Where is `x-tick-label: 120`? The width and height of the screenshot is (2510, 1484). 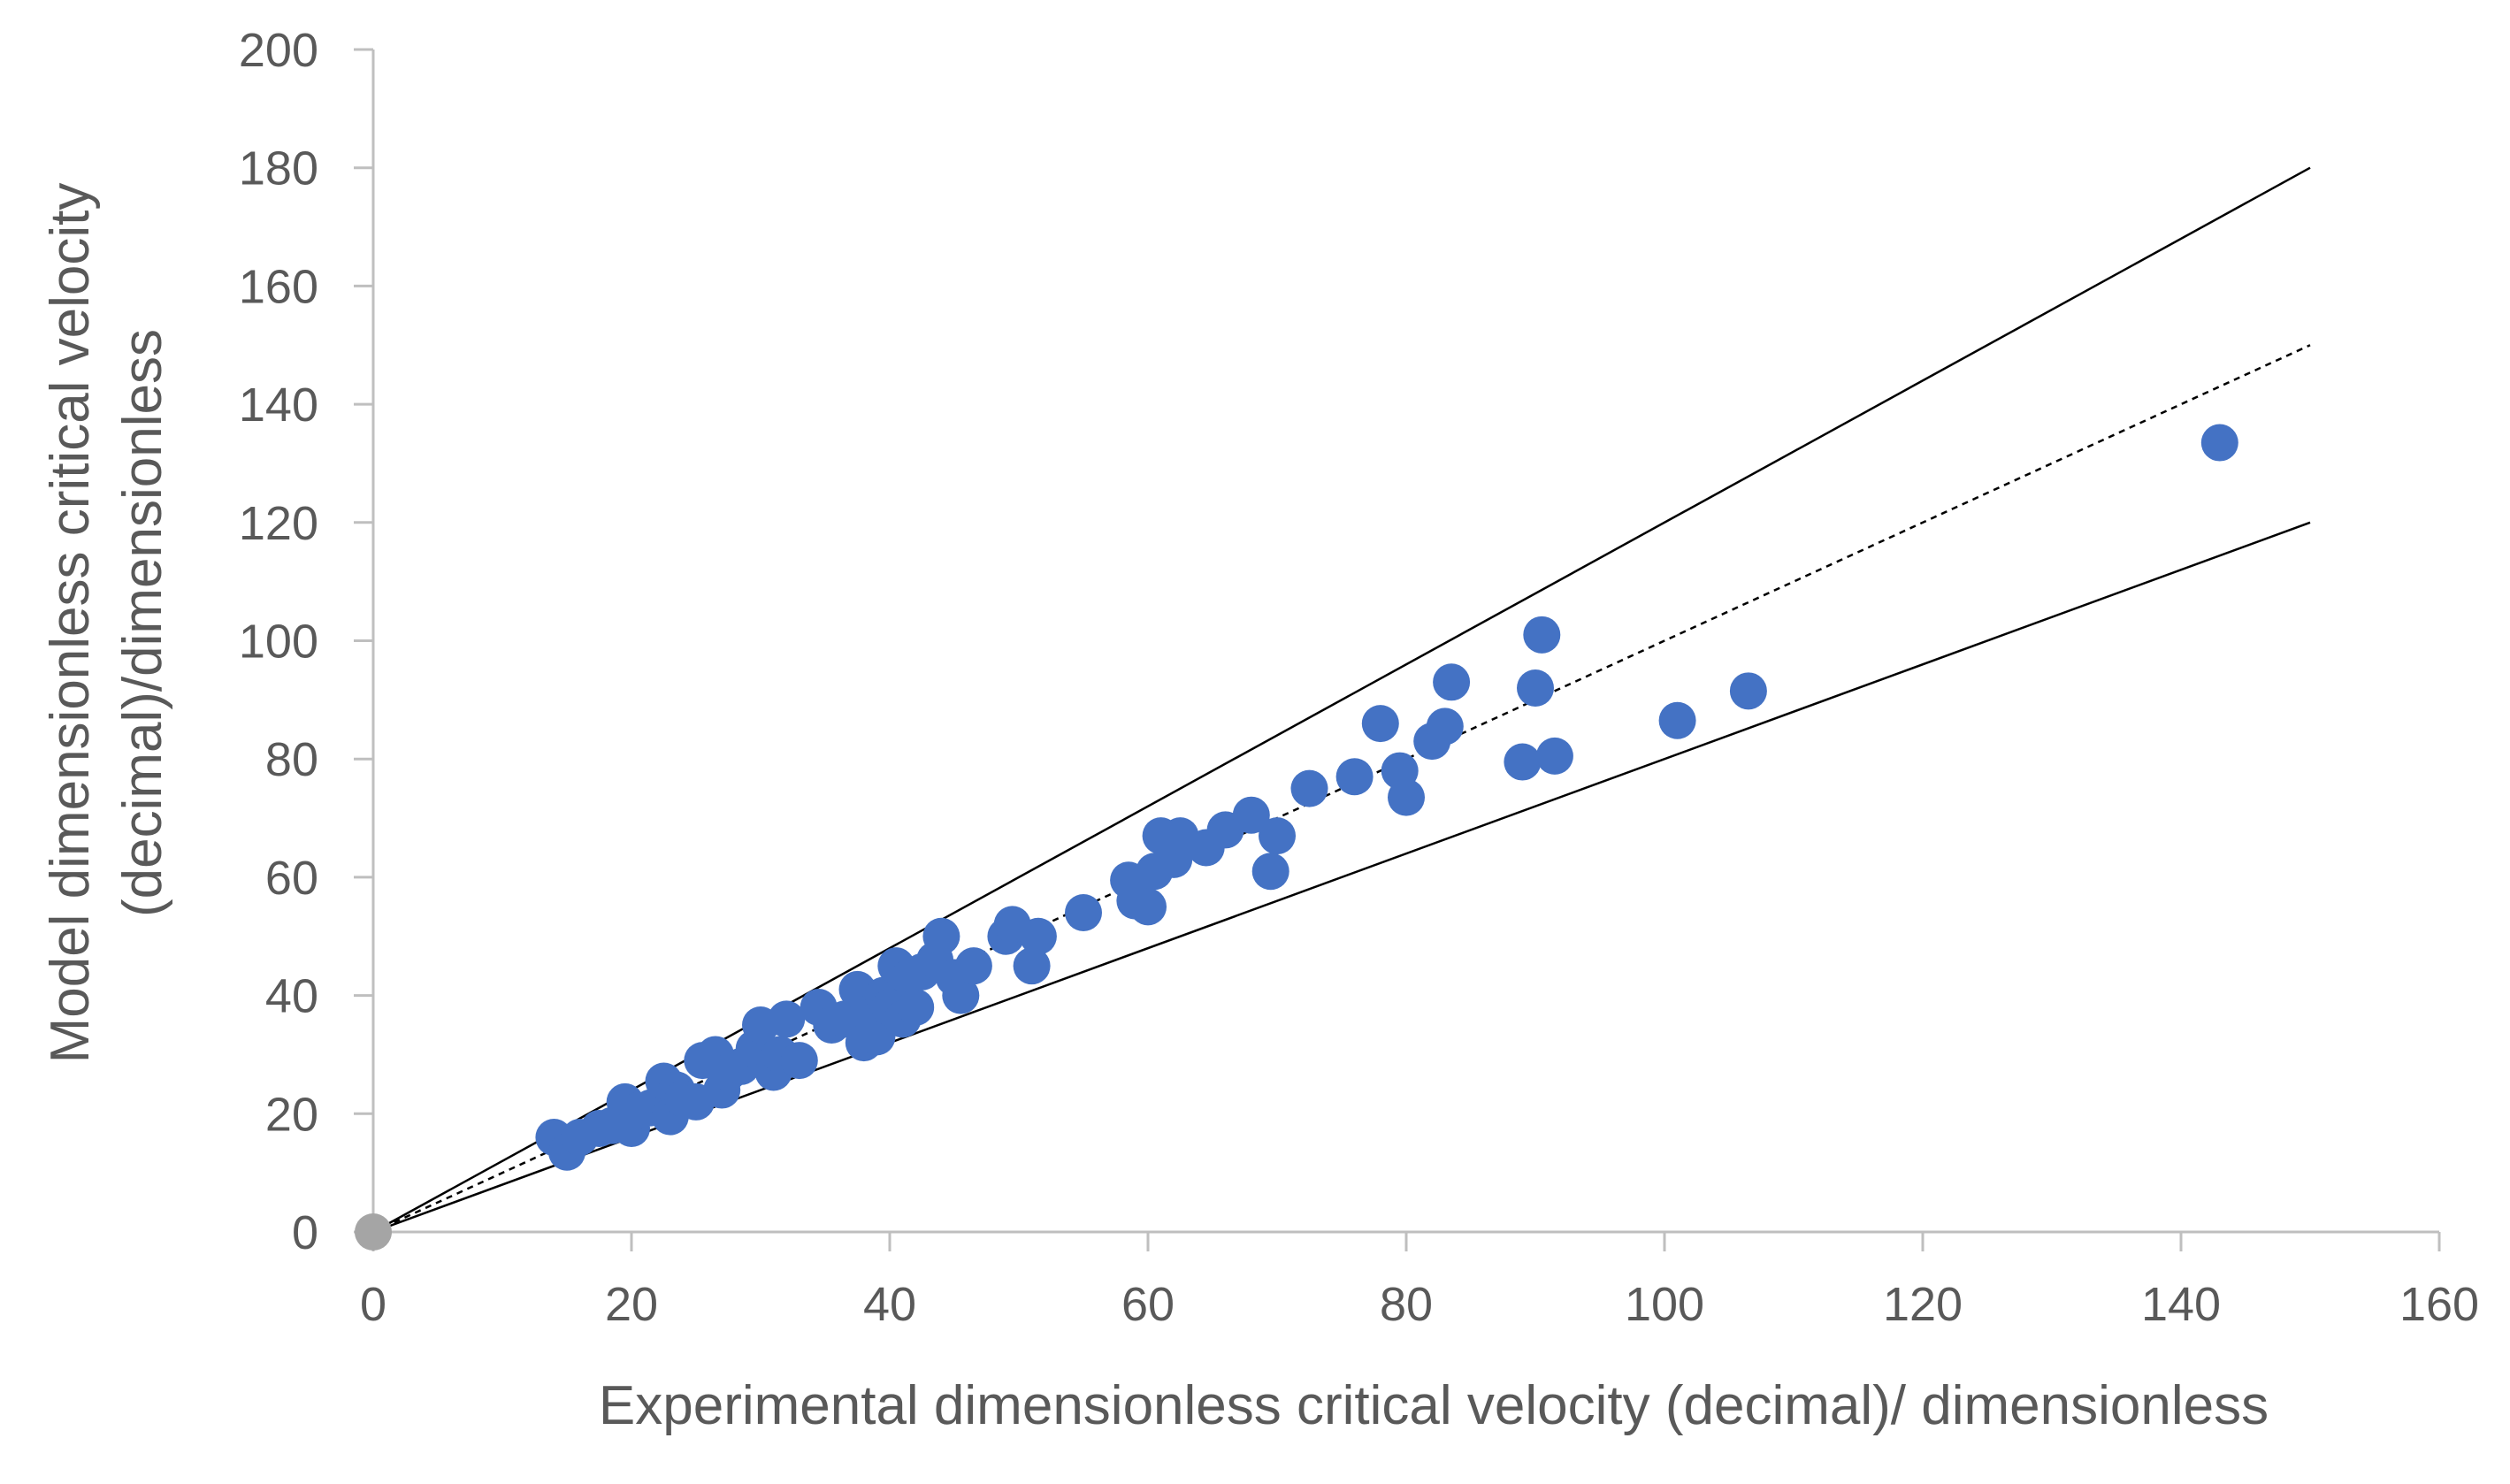
x-tick-label: 120 is located at coordinates (1923, 1304).